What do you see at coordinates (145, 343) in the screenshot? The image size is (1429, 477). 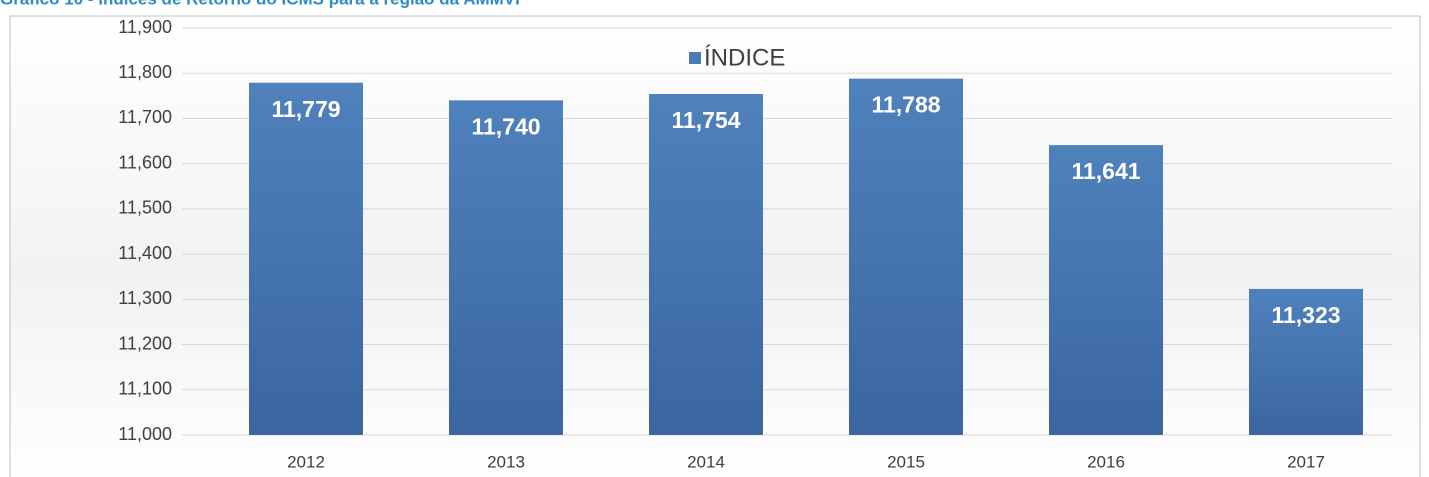 I see `y-tick-label: 11,200` at bounding box center [145, 343].